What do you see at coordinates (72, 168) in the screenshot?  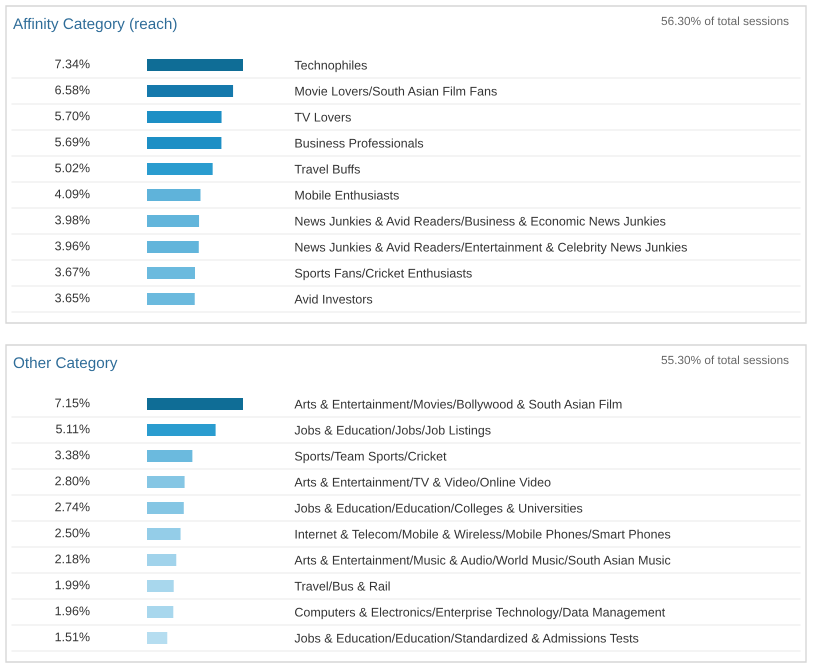 I see `data-label: 5.02%` at bounding box center [72, 168].